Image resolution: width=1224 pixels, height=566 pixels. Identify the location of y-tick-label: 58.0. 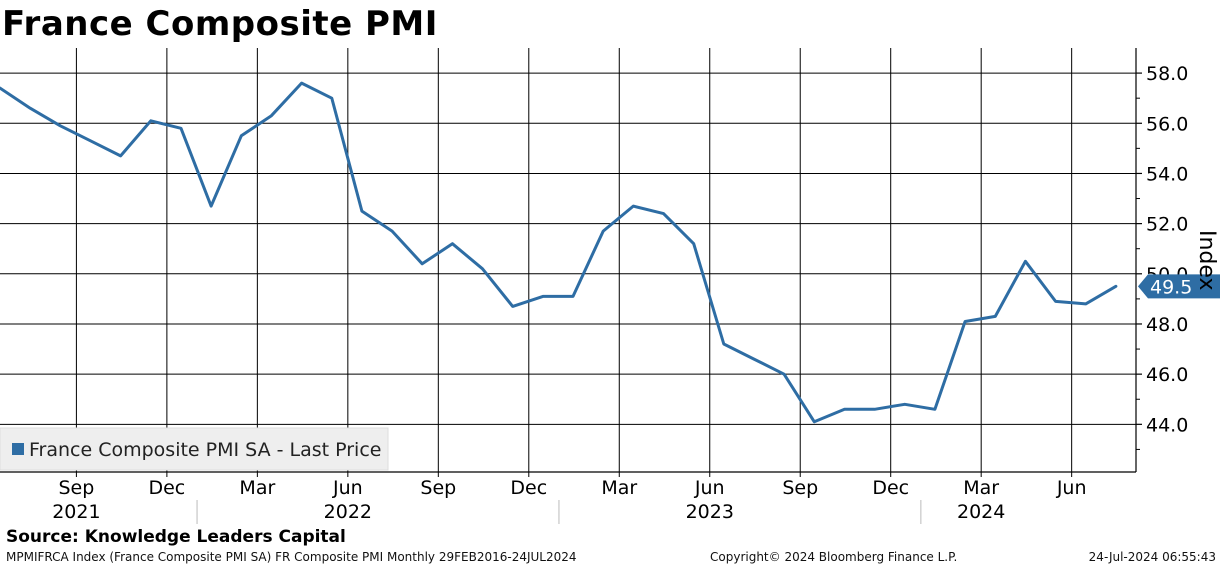
(1167, 74).